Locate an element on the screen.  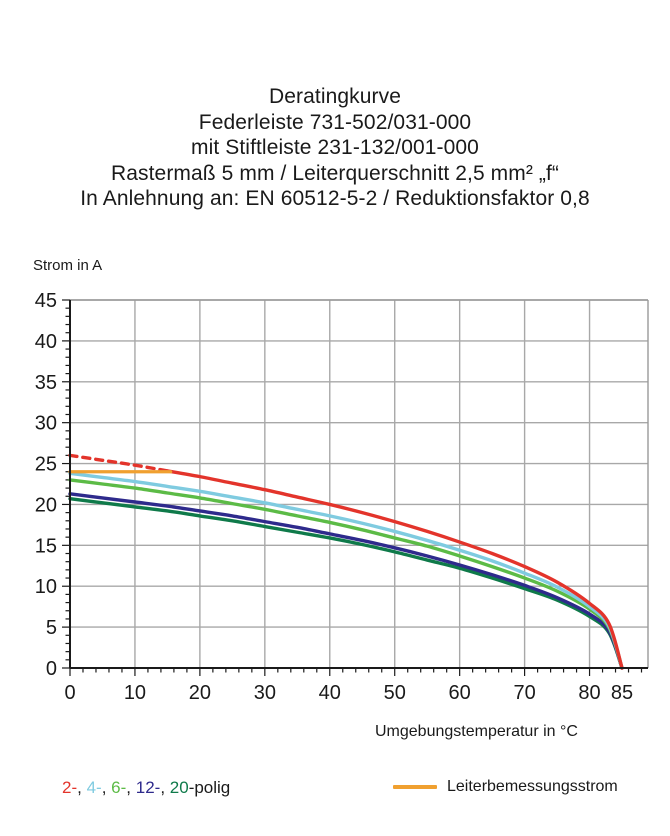
legend-pole-20: 20 is located at coordinates (179, 787).